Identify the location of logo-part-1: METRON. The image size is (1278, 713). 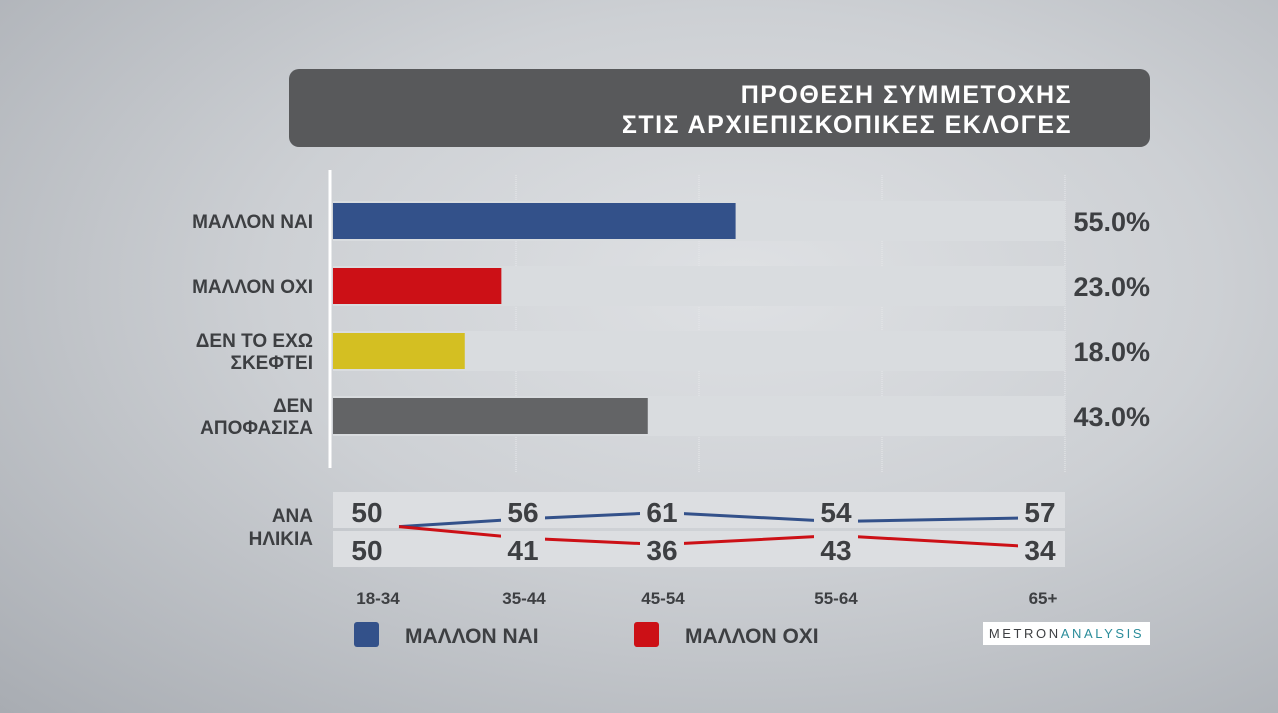
(1024, 633).